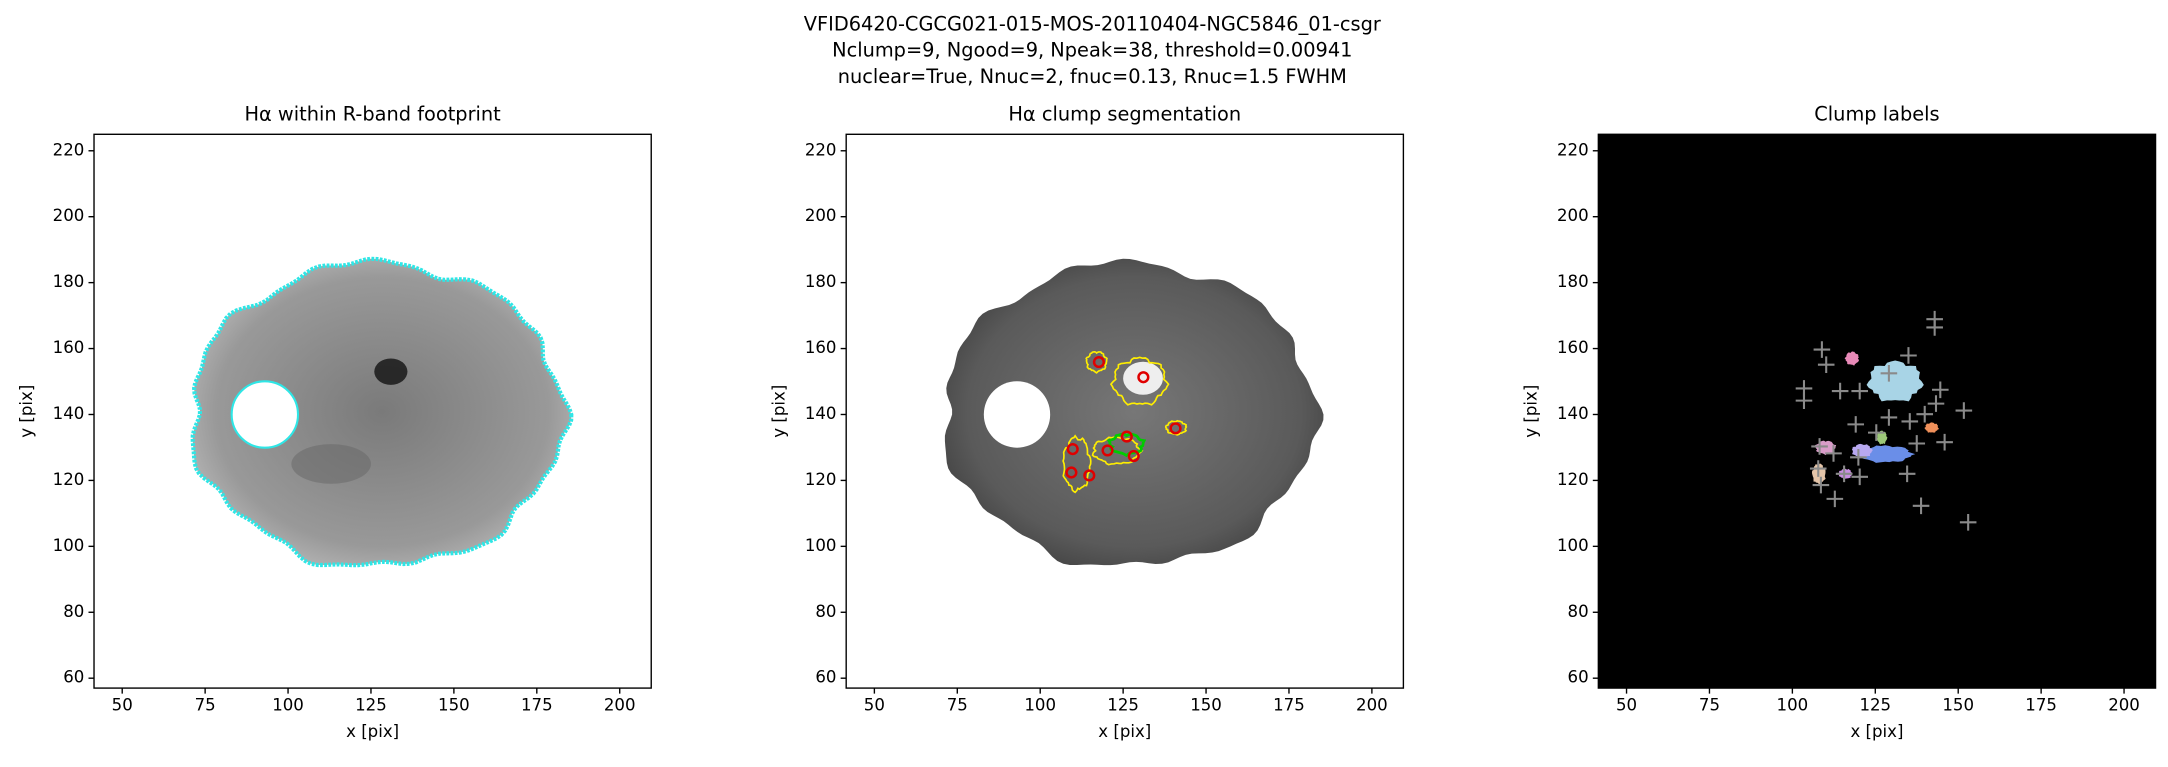 The width and height of the screenshot is (2168, 767). What do you see at coordinates (1143, 378) in the screenshot?
I see `bright-core` at bounding box center [1143, 378].